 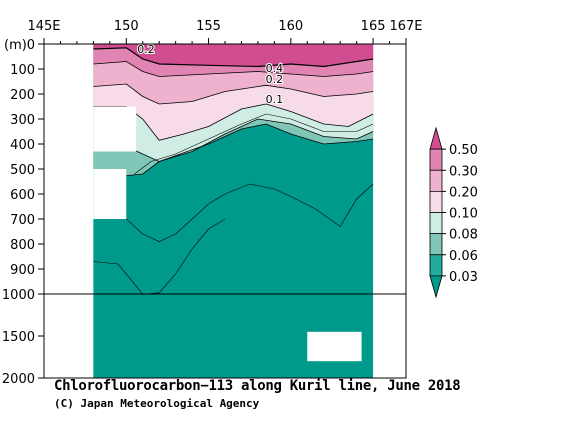 What do you see at coordinates (157, 403) in the screenshot?
I see `chart-credit: (C) Japan Meteorological Agency` at bounding box center [157, 403].